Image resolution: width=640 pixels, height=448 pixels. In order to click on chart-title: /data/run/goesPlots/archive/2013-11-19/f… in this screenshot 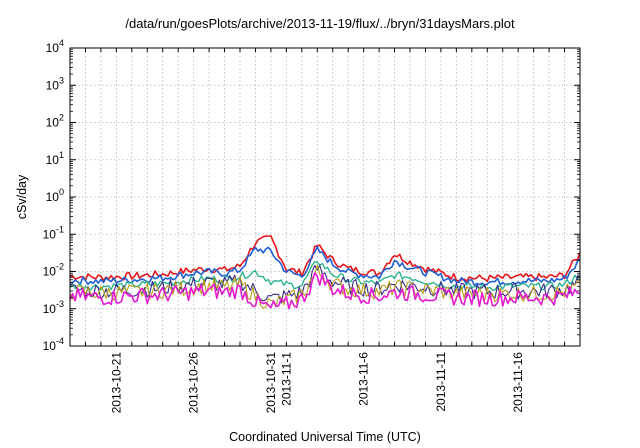, I will do `click(320, 23)`.